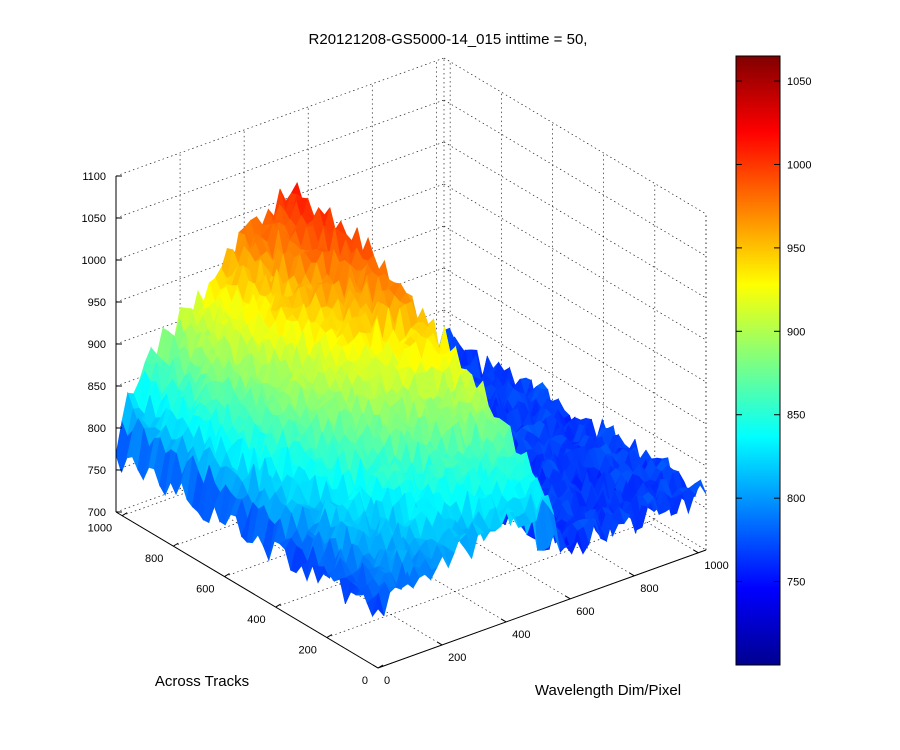  Describe the element at coordinates (202, 681) in the screenshot. I see `y-axis-label: Across Tracks` at that location.